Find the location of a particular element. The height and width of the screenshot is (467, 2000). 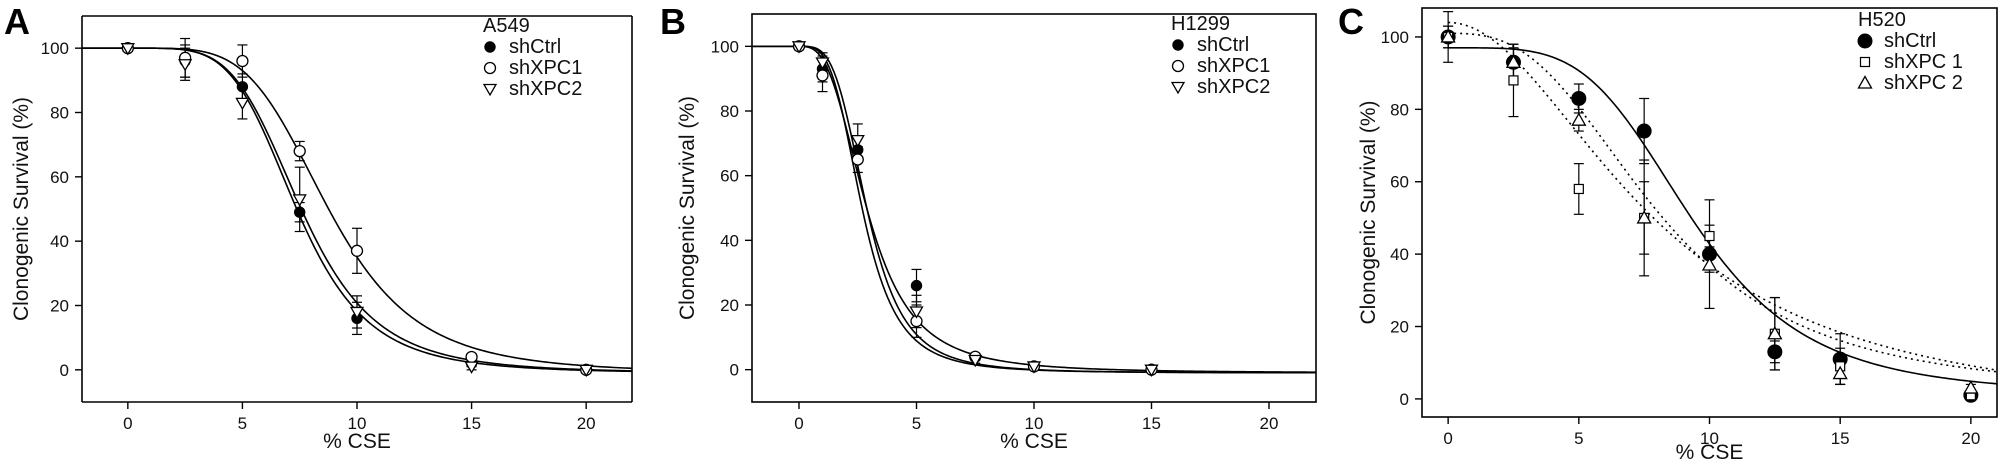

panel-letter: B is located at coordinates (673, 21).